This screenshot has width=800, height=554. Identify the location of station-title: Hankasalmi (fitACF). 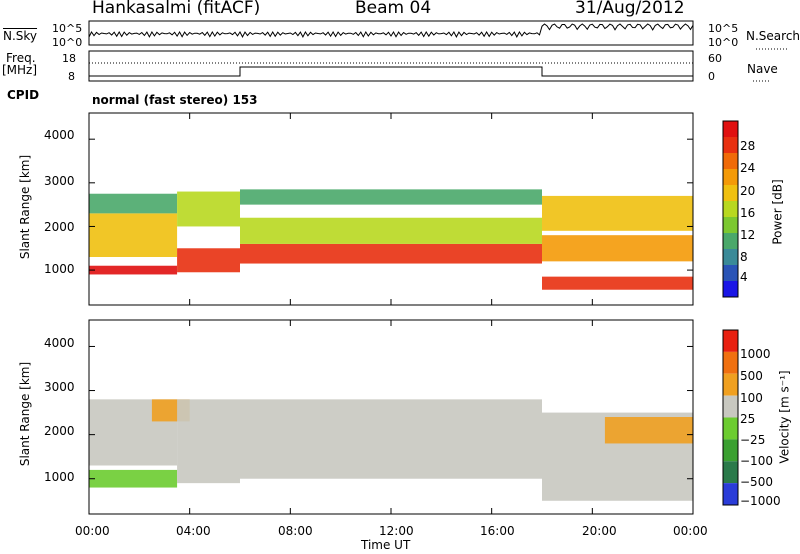
(176, 9).